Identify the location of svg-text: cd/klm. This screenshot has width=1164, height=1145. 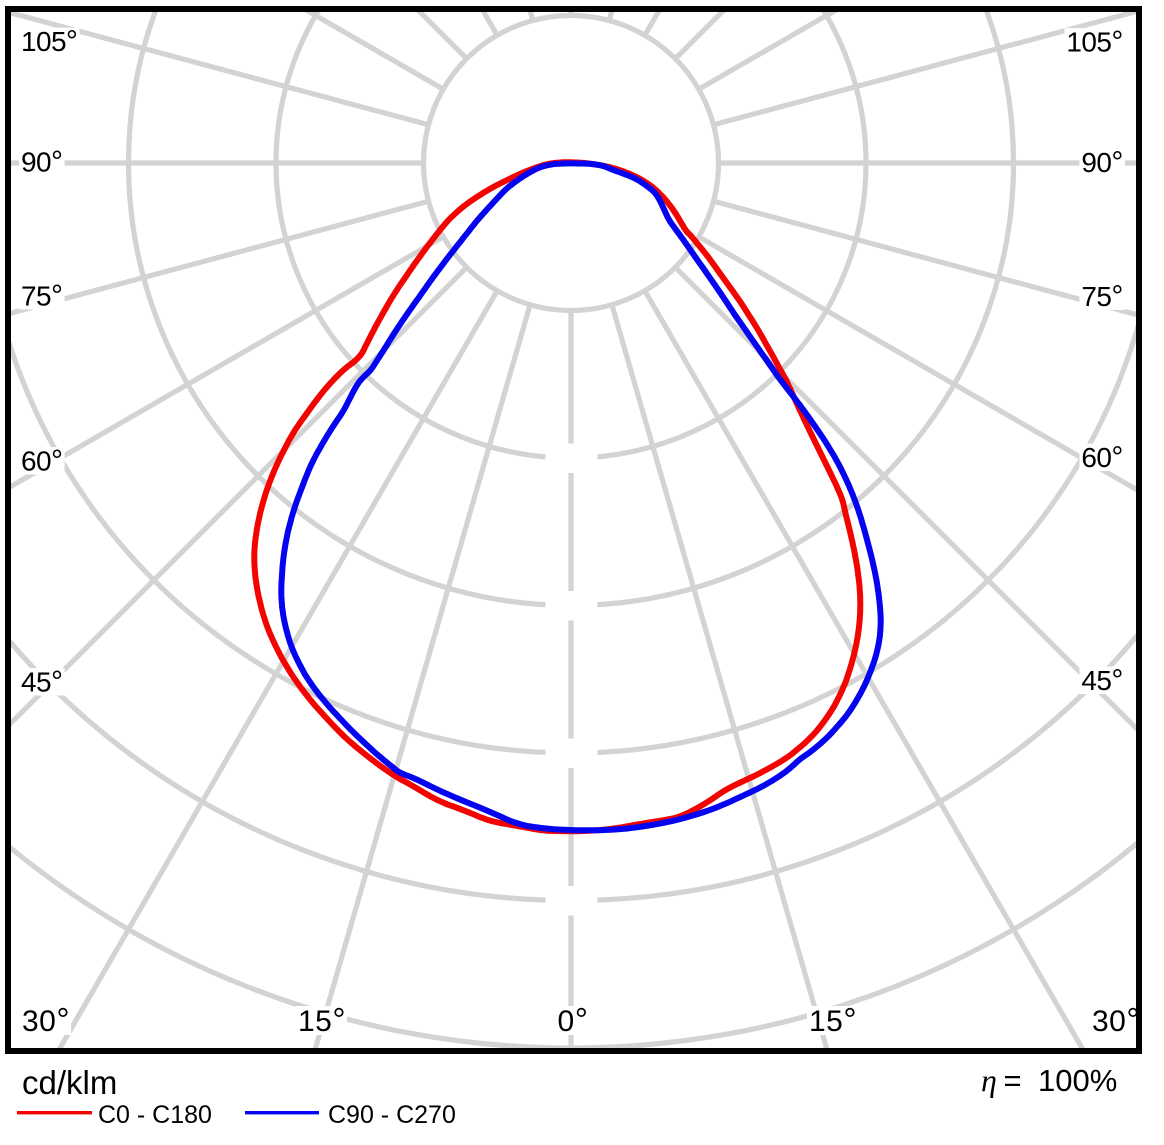
(69, 1082).